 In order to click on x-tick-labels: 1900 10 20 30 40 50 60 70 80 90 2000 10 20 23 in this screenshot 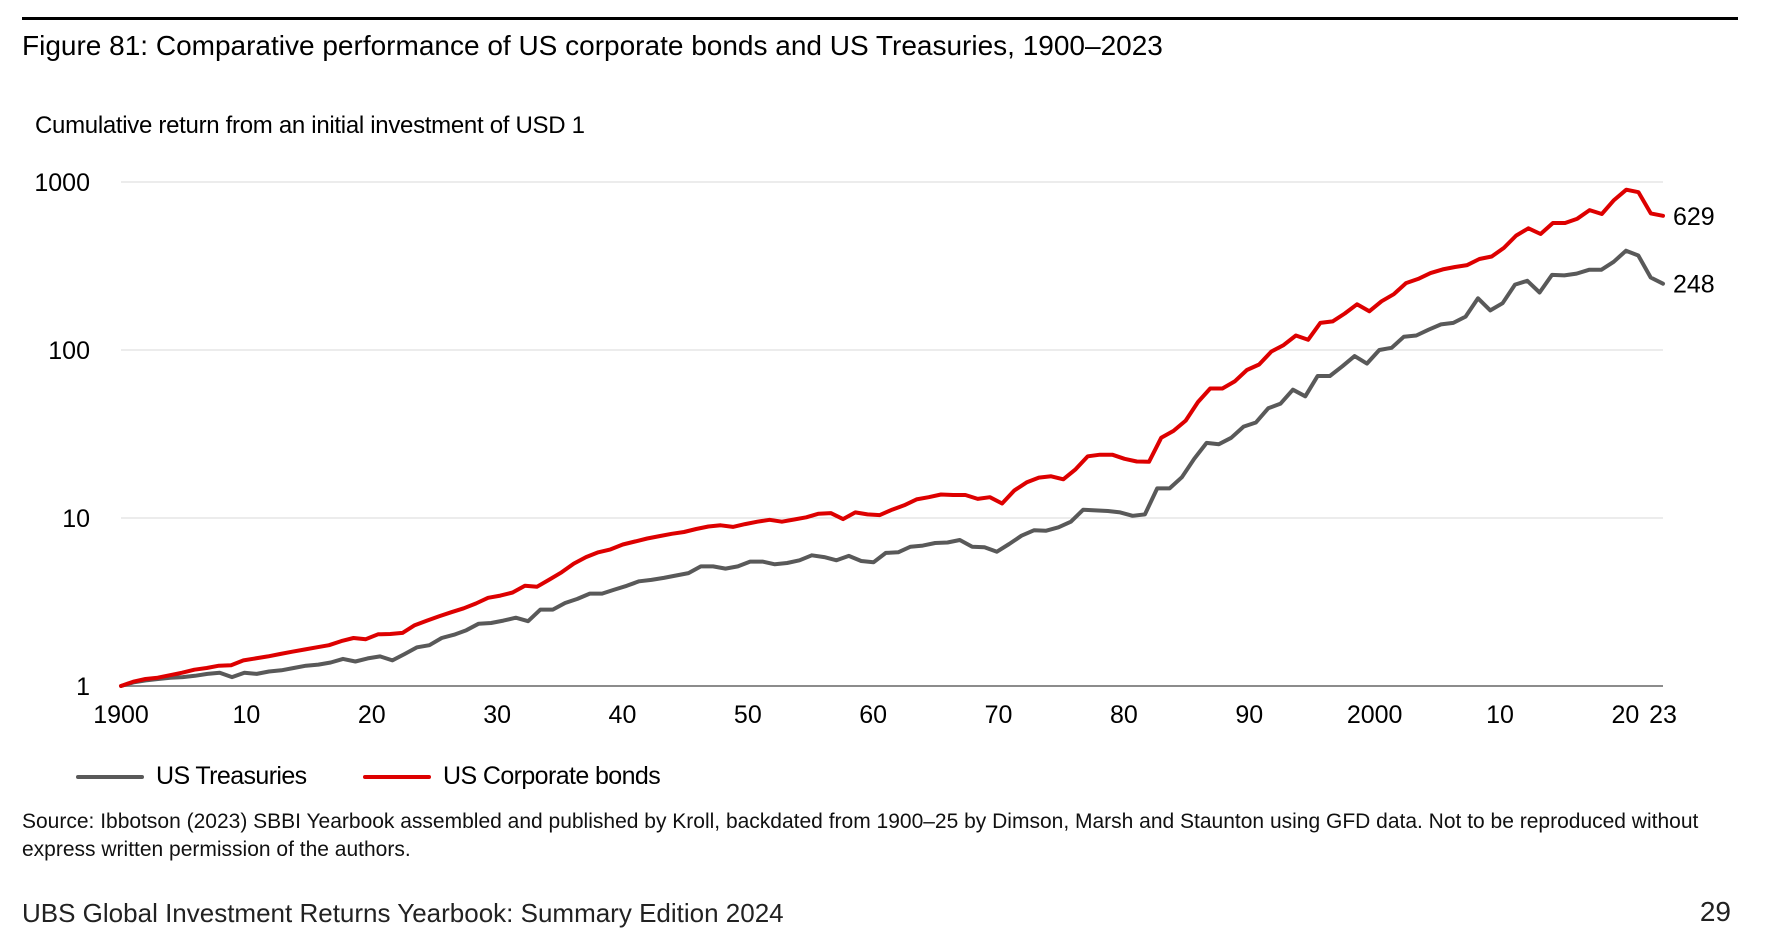, I will do `click(885, 715)`.